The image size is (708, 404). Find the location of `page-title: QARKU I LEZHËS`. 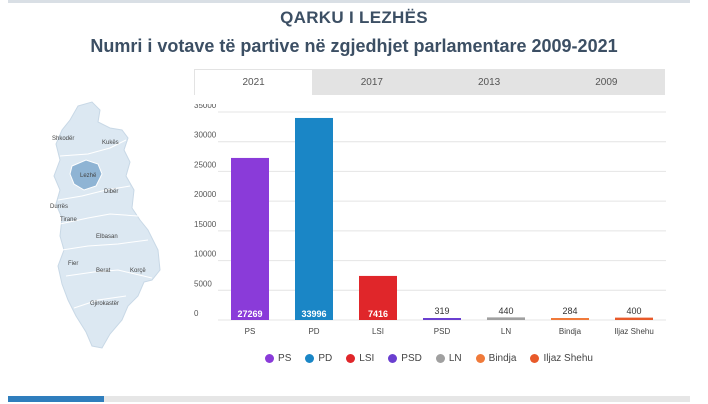

page-title: QARKU I LEZHËS is located at coordinates (354, 17).